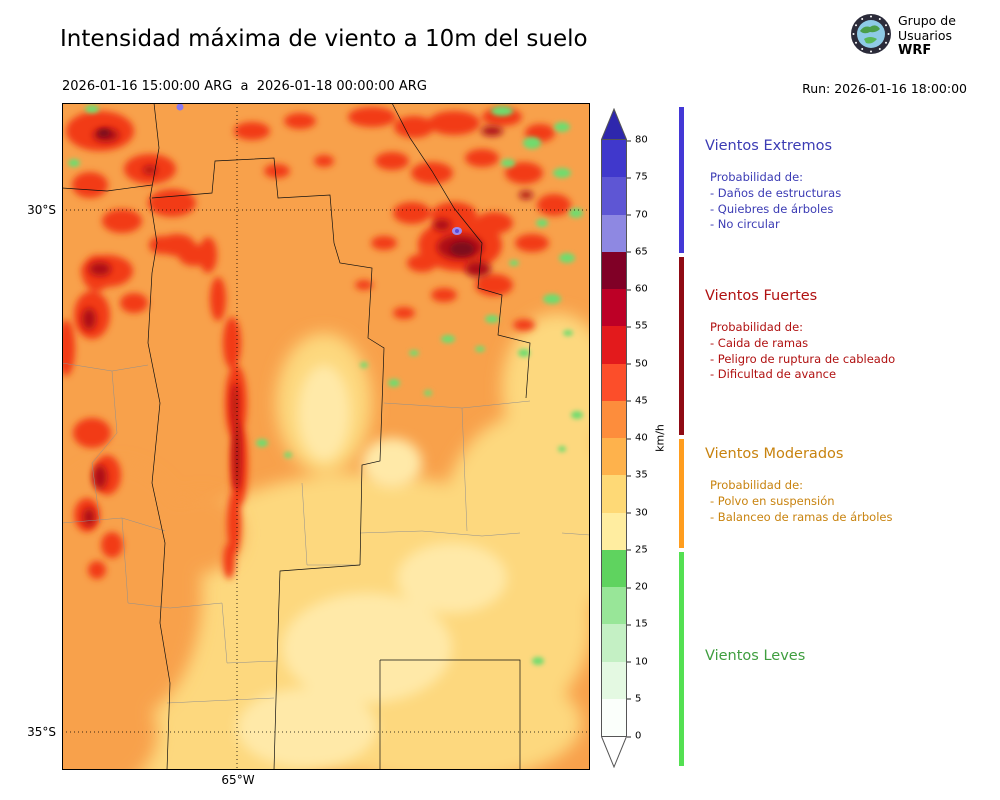 This screenshot has width=1000, height=800. What do you see at coordinates (637, 363) in the screenshot?
I see `colorbar-tick-label: 50` at bounding box center [637, 363].